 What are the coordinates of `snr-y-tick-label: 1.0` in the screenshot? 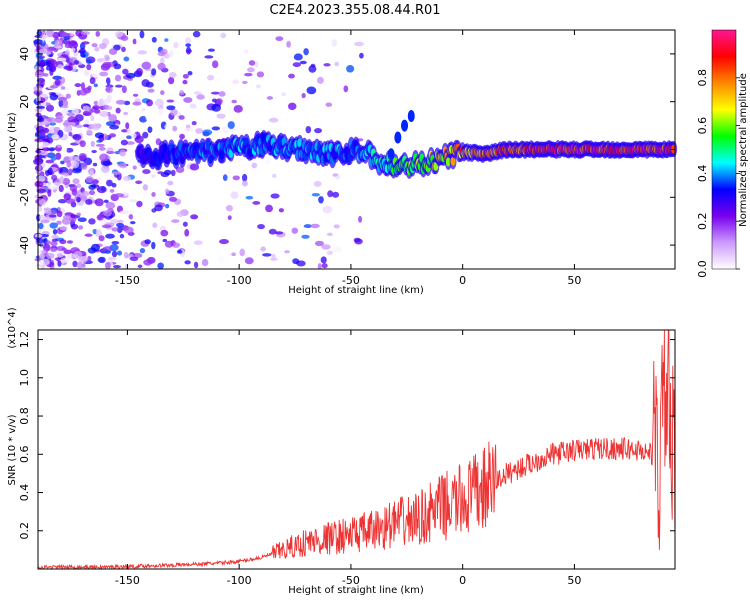 It's located at (24, 378).